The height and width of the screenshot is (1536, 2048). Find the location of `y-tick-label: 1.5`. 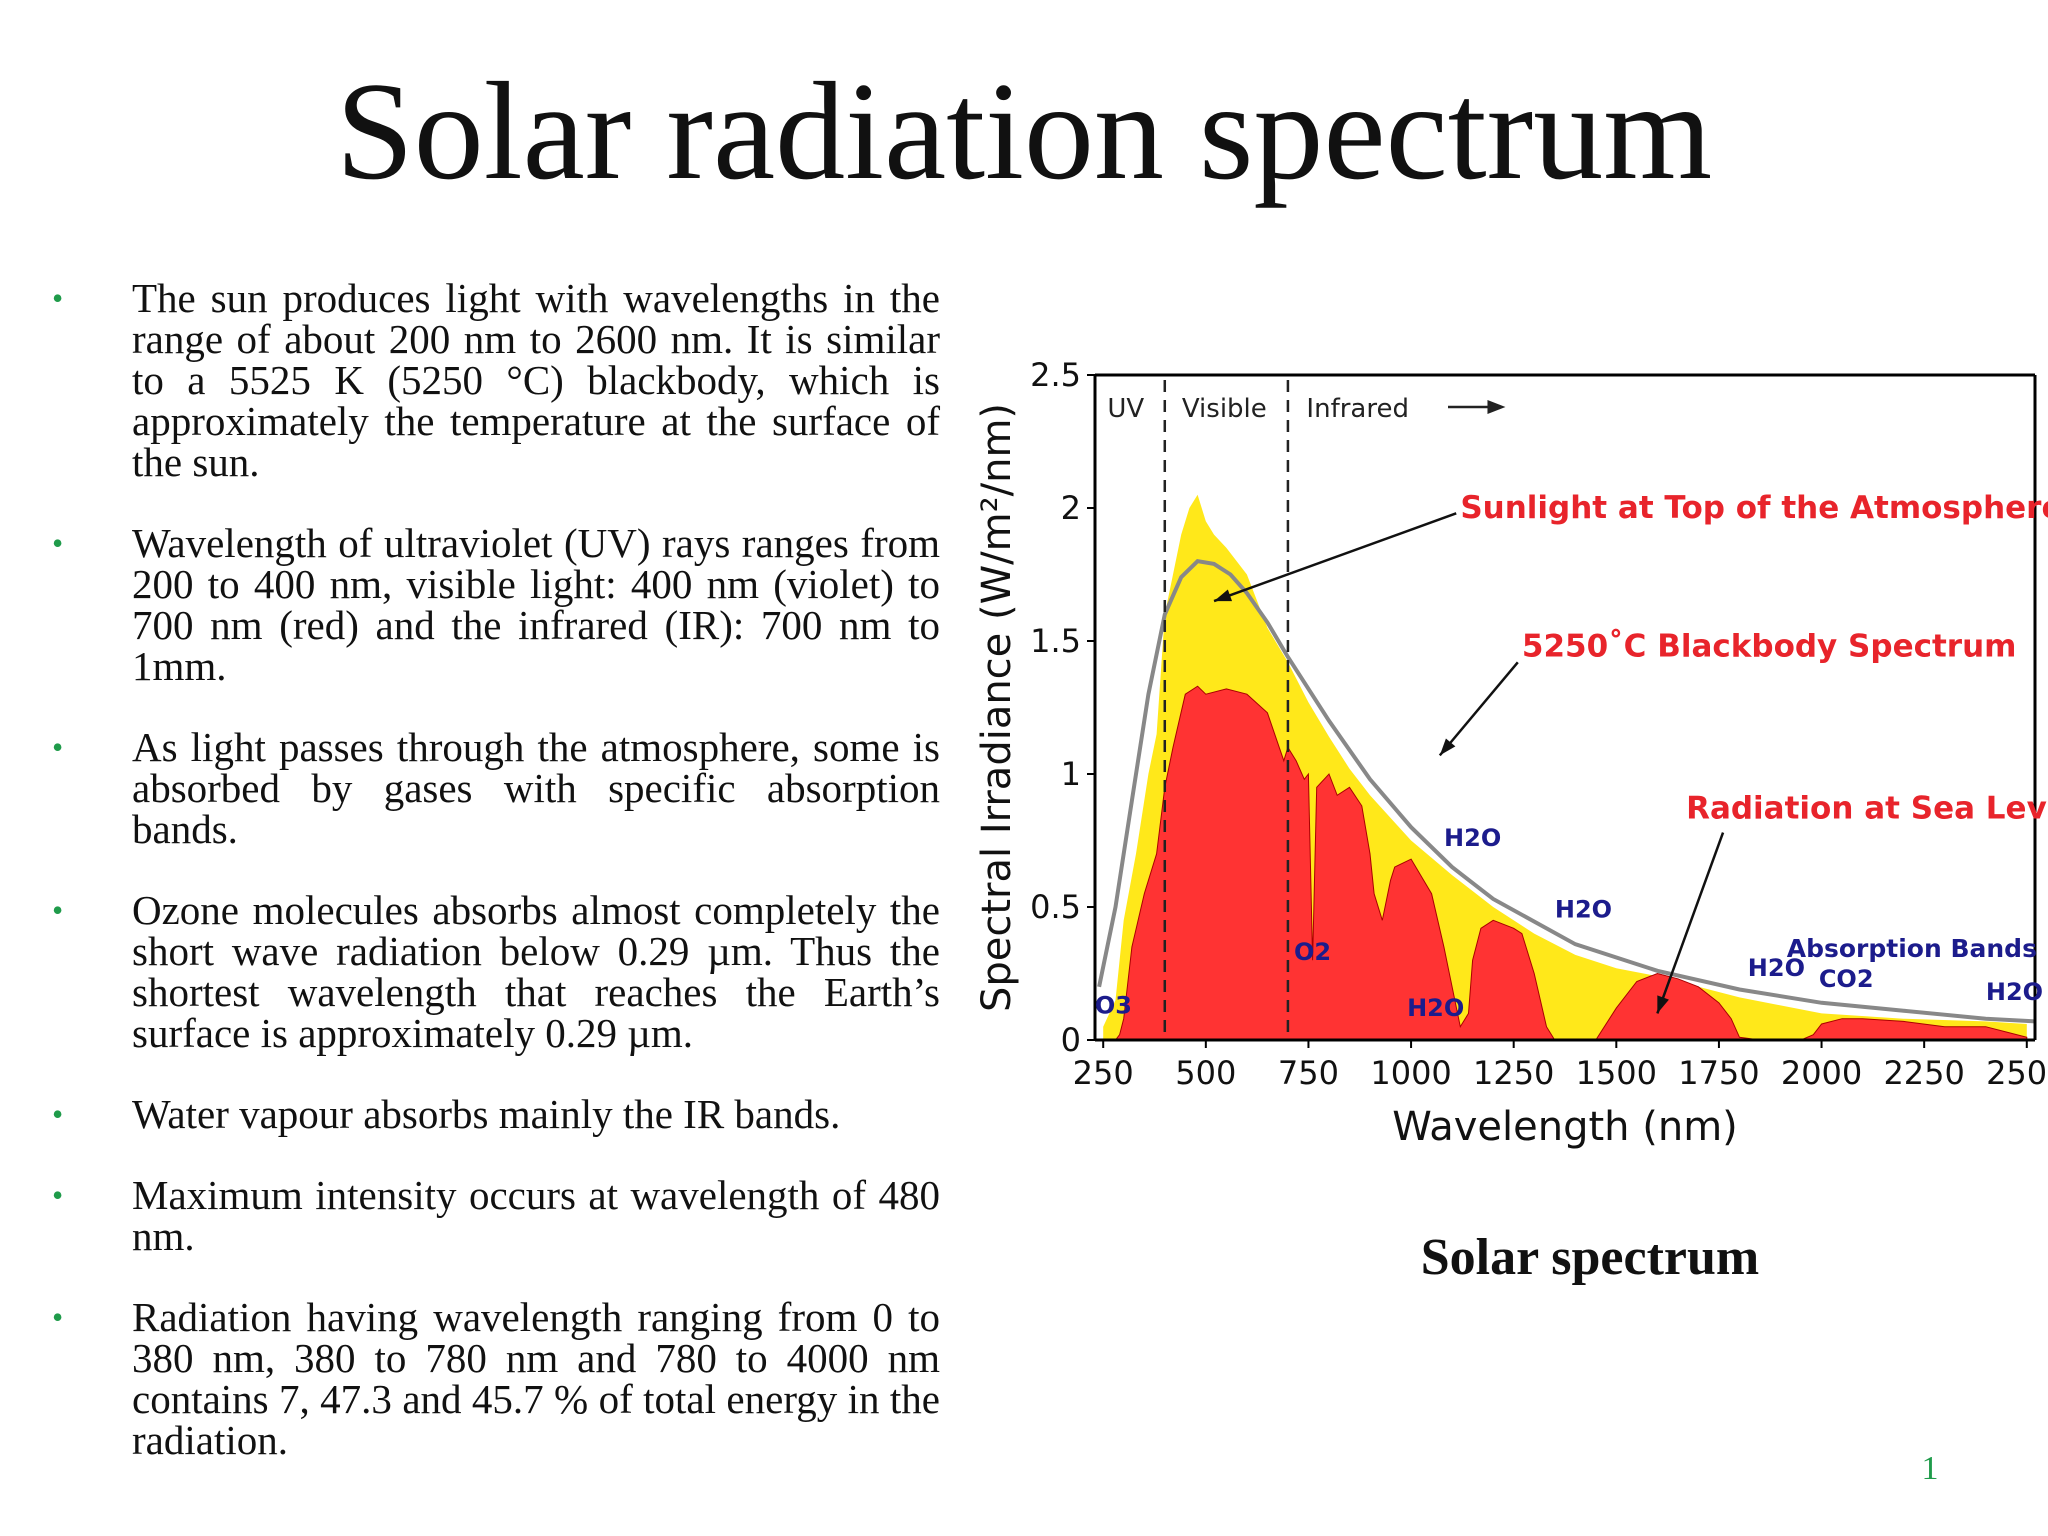

y-tick-label: 1.5 is located at coordinates (1055, 641).